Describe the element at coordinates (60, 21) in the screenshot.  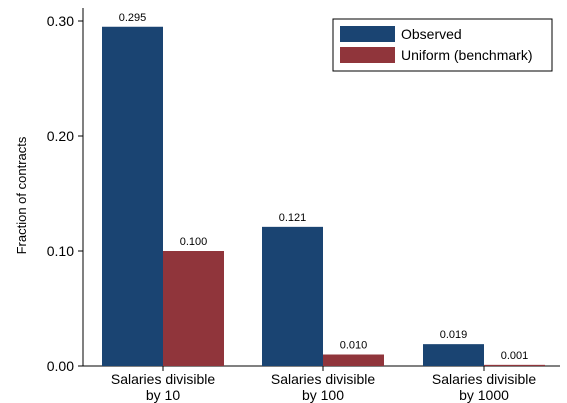
I see `y-tick-label: 0.30` at that location.